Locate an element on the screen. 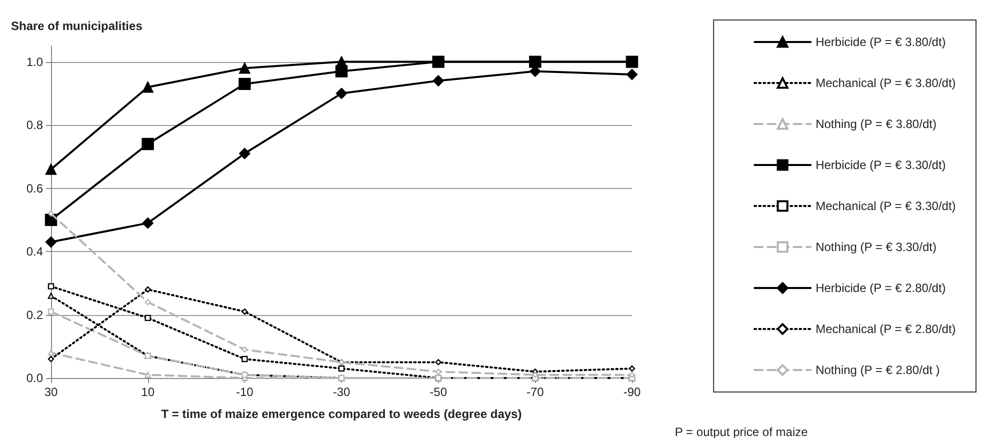 This screenshot has height=446, width=986. y-axis-title: Share of municipalities is located at coordinates (77, 26).